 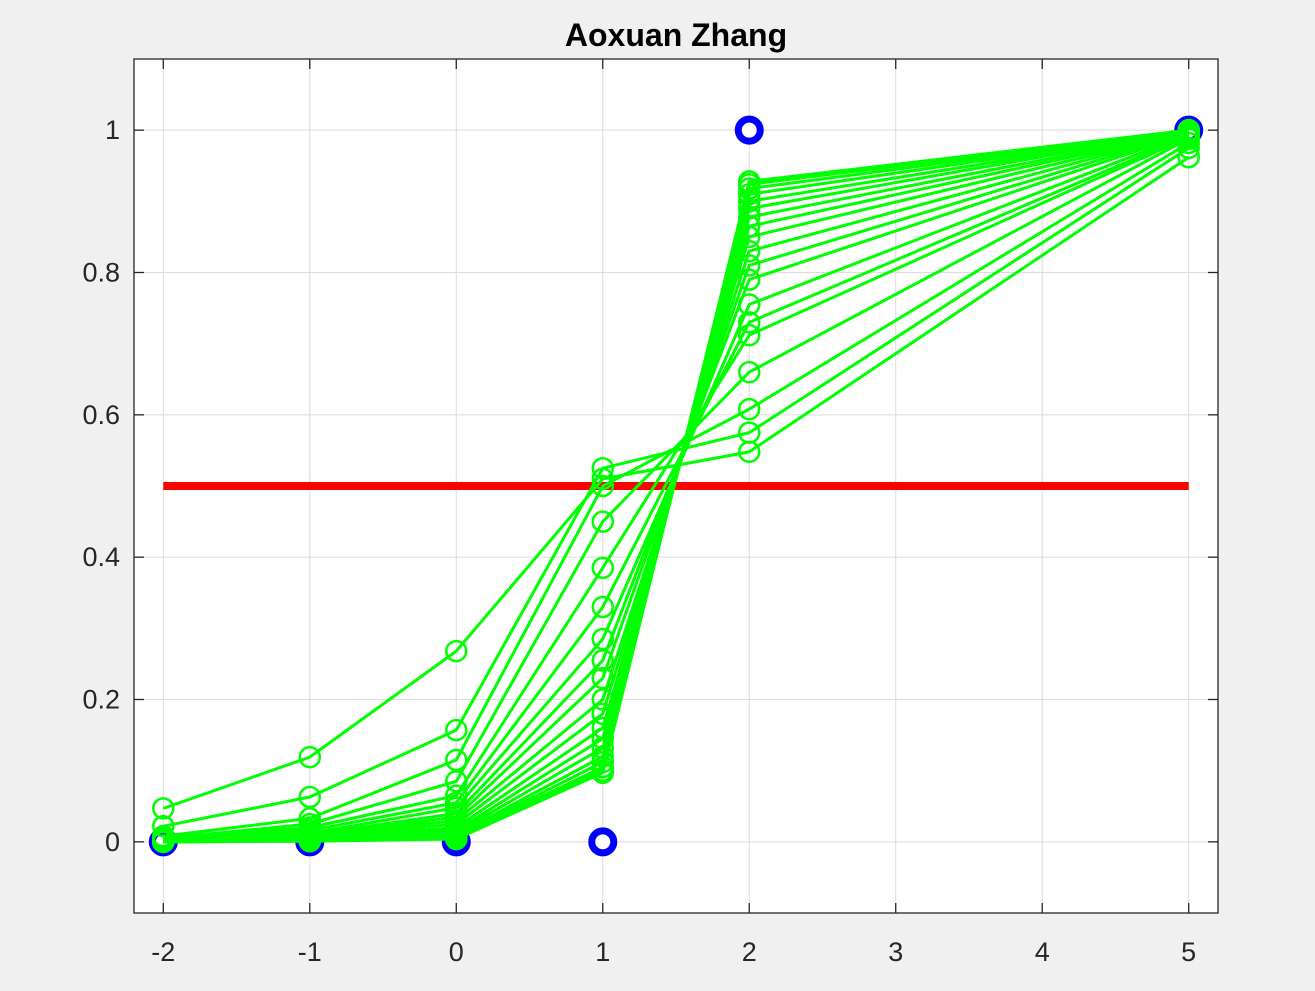 I want to click on x-tick-label: -2, so click(x=163, y=952).